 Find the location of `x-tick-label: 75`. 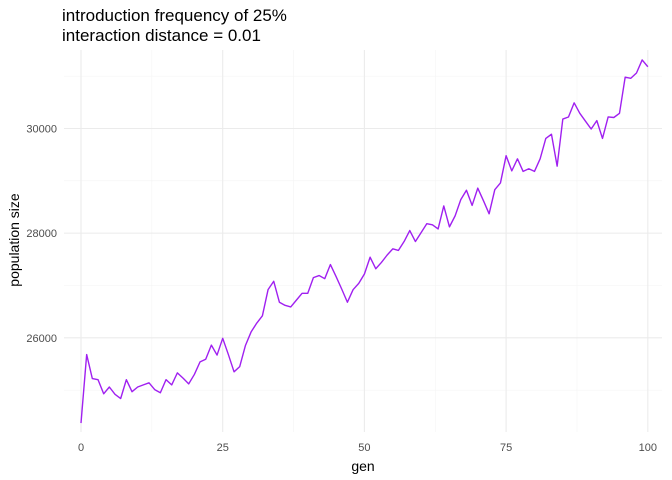

x-tick-label: 75 is located at coordinates (506, 448).